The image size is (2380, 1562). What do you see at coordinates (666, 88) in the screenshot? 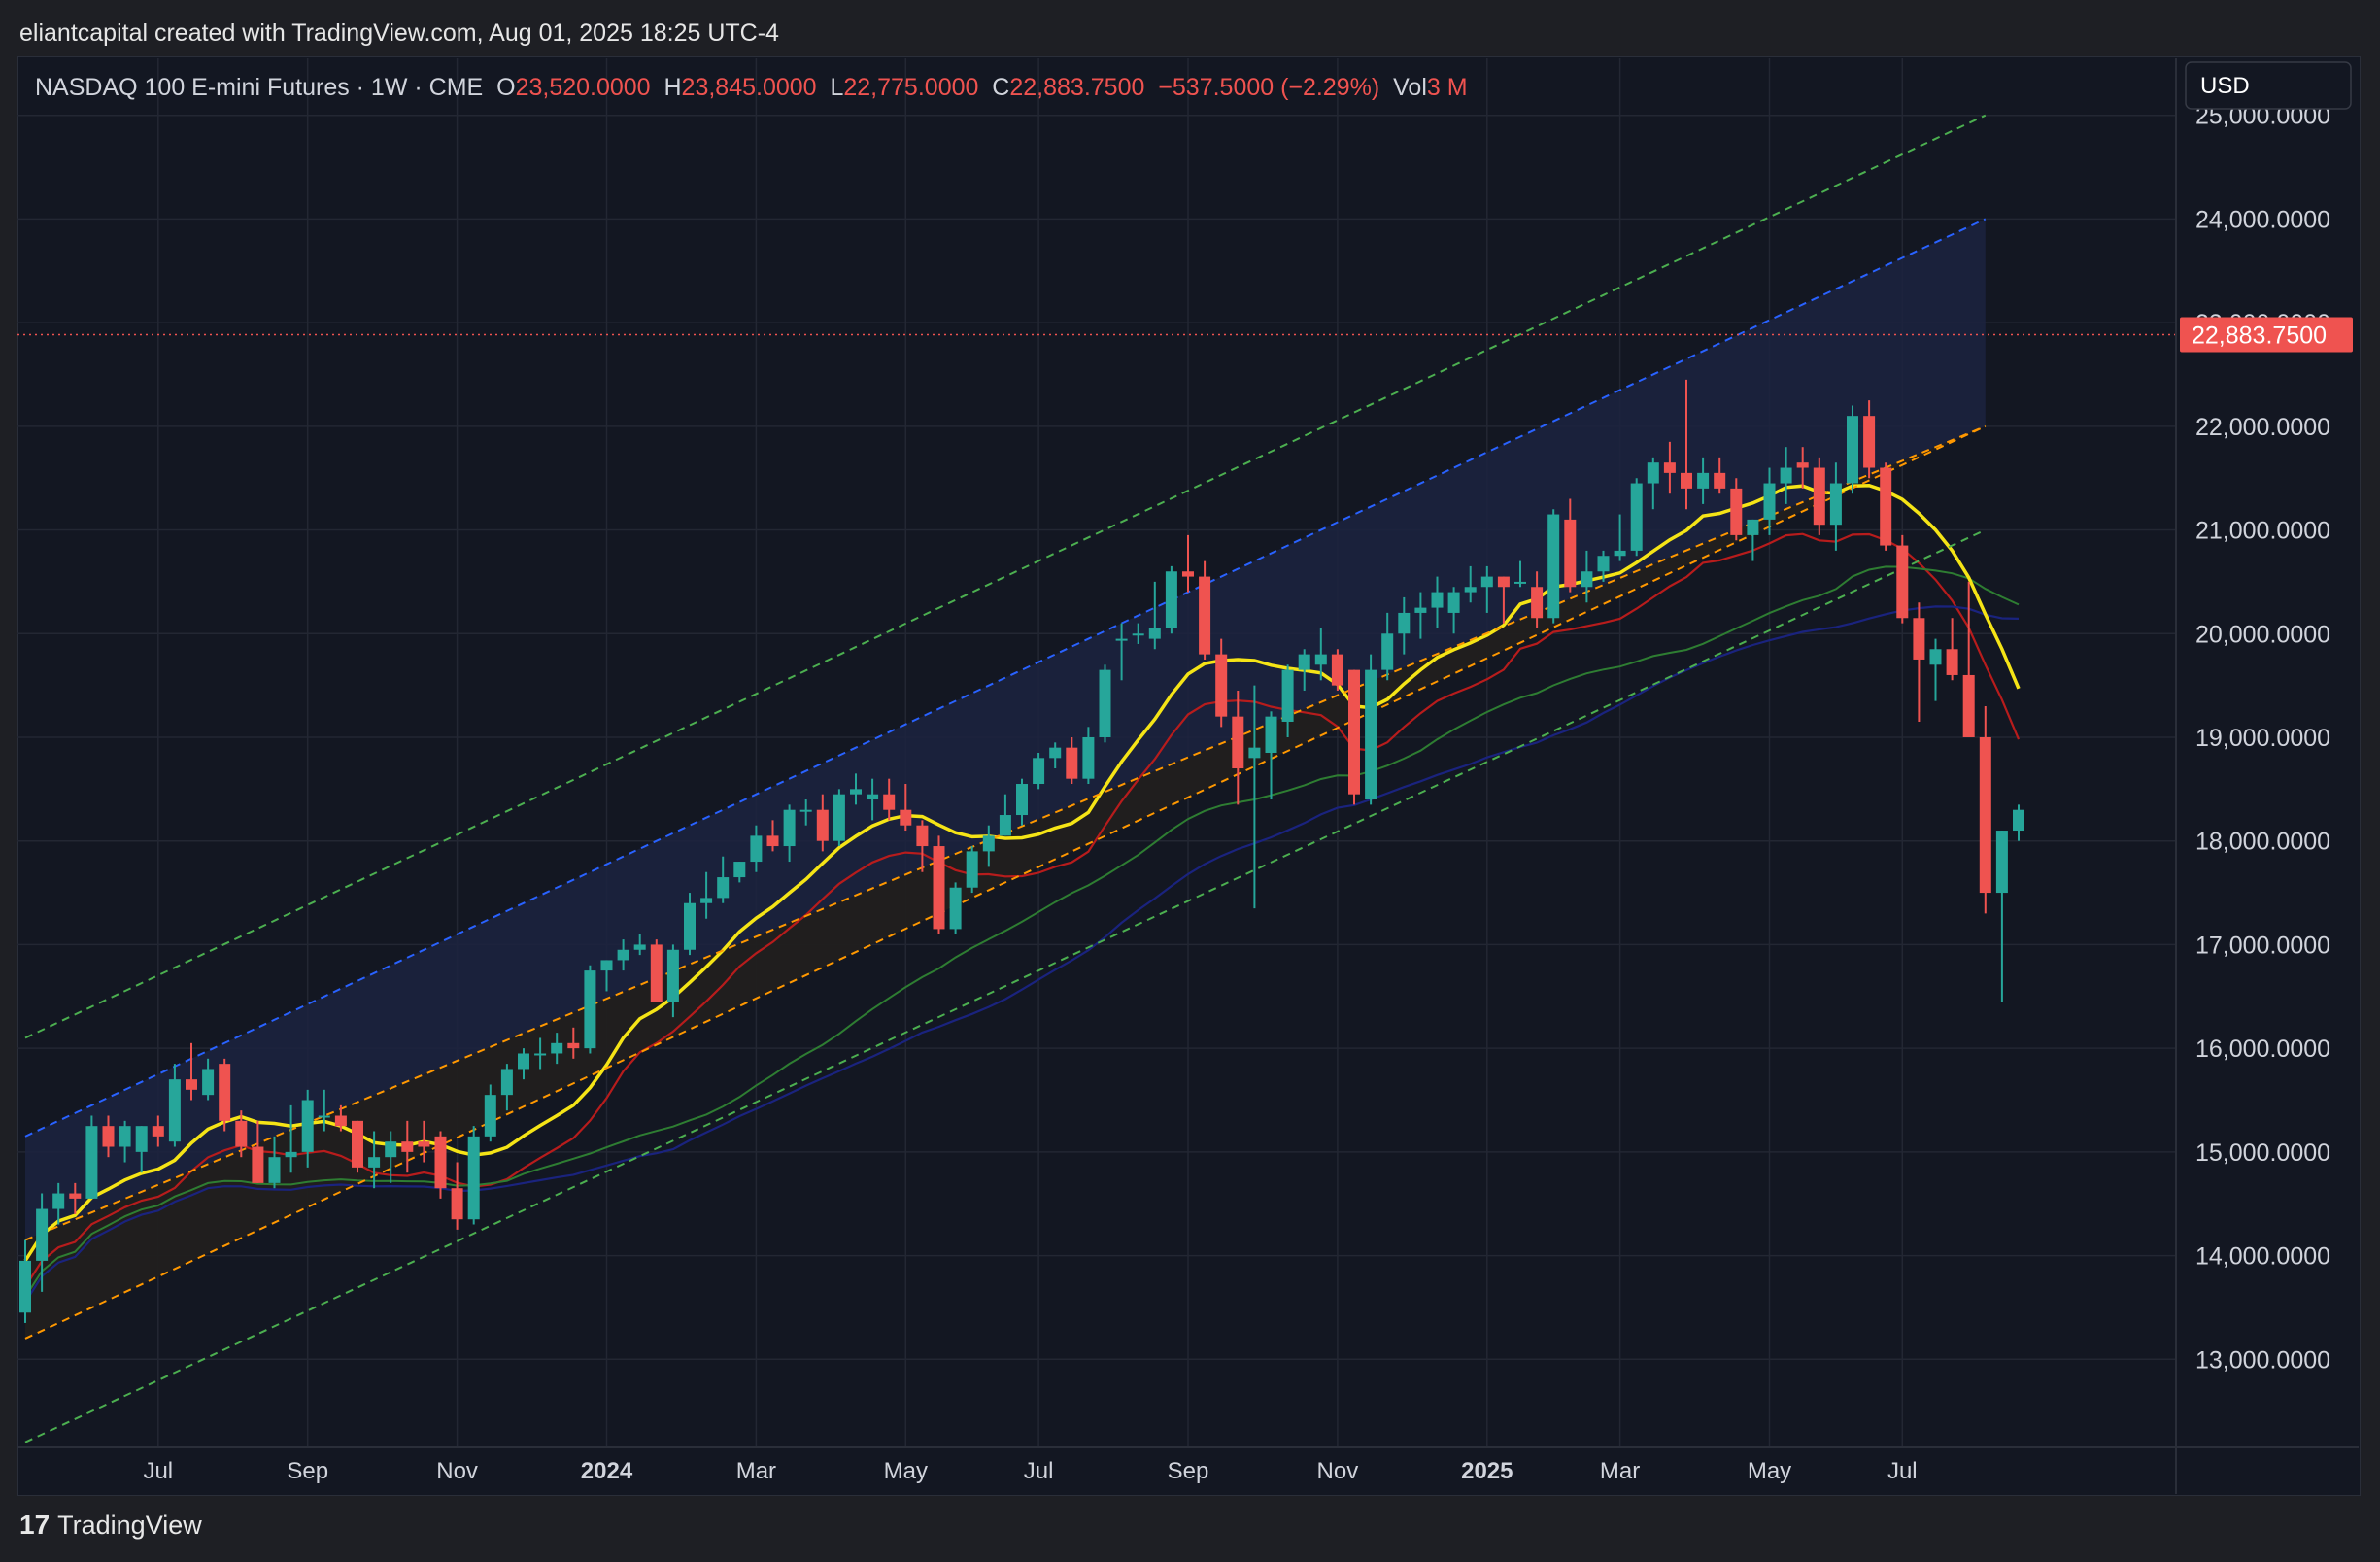
I see `high-label: H` at bounding box center [666, 88].